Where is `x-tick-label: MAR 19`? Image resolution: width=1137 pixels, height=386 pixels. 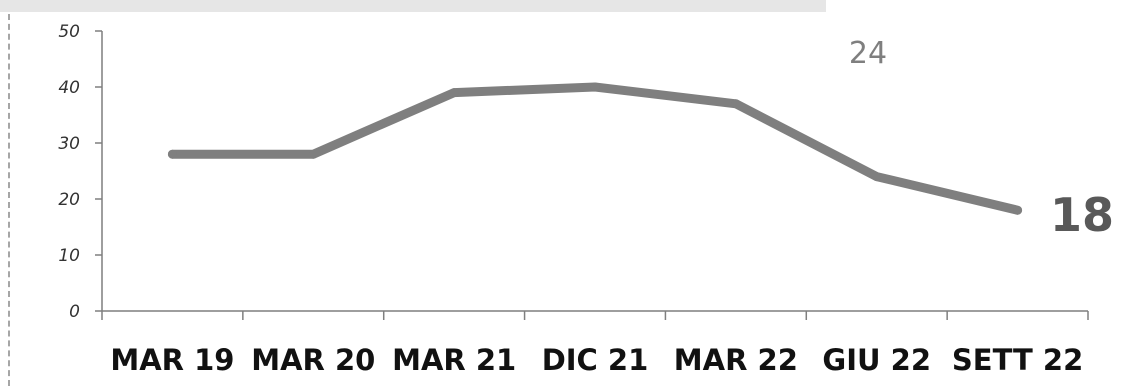 x-tick-label: MAR 19 is located at coordinates (172, 360).